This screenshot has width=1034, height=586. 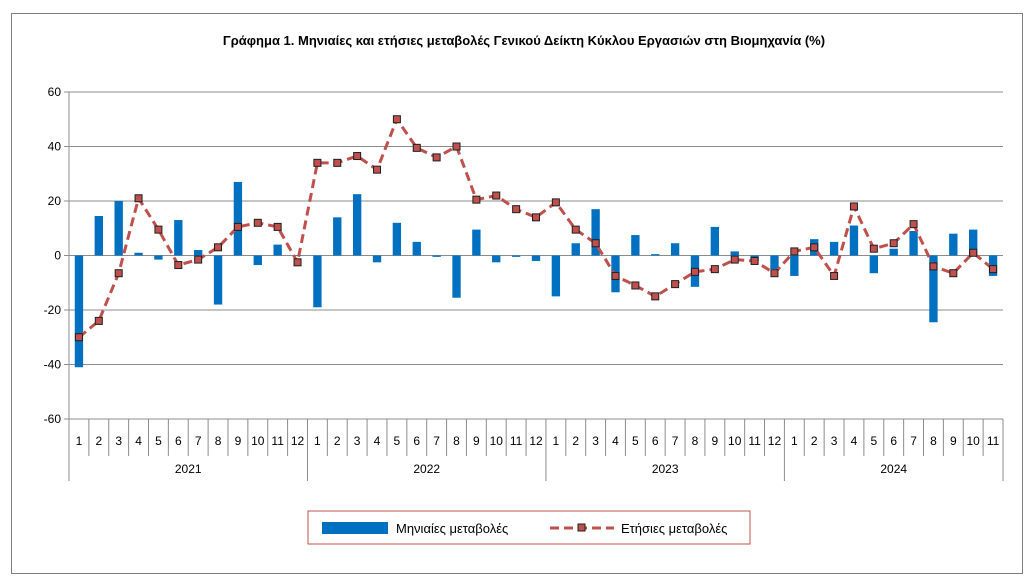 What do you see at coordinates (426, 469) in the screenshot?
I see `year-label: 2022` at bounding box center [426, 469].